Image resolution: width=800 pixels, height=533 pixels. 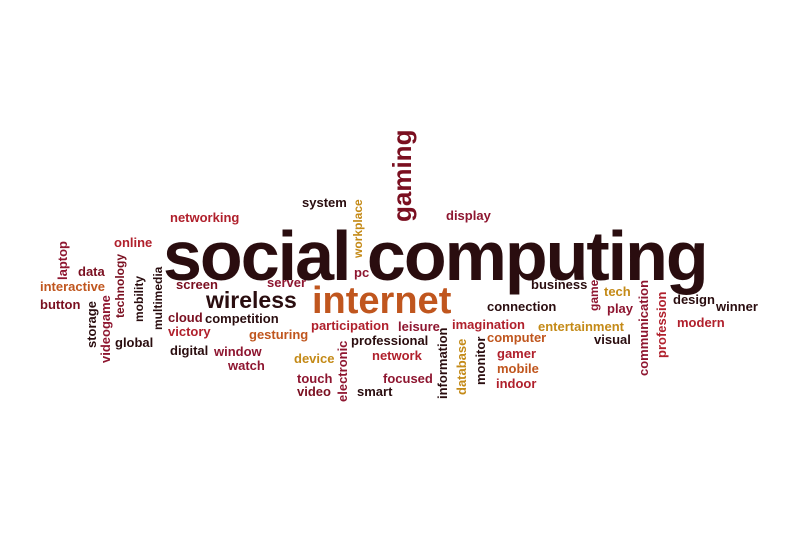 What do you see at coordinates (73, 286) in the screenshot?
I see `word-interactive: interactive` at bounding box center [73, 286].